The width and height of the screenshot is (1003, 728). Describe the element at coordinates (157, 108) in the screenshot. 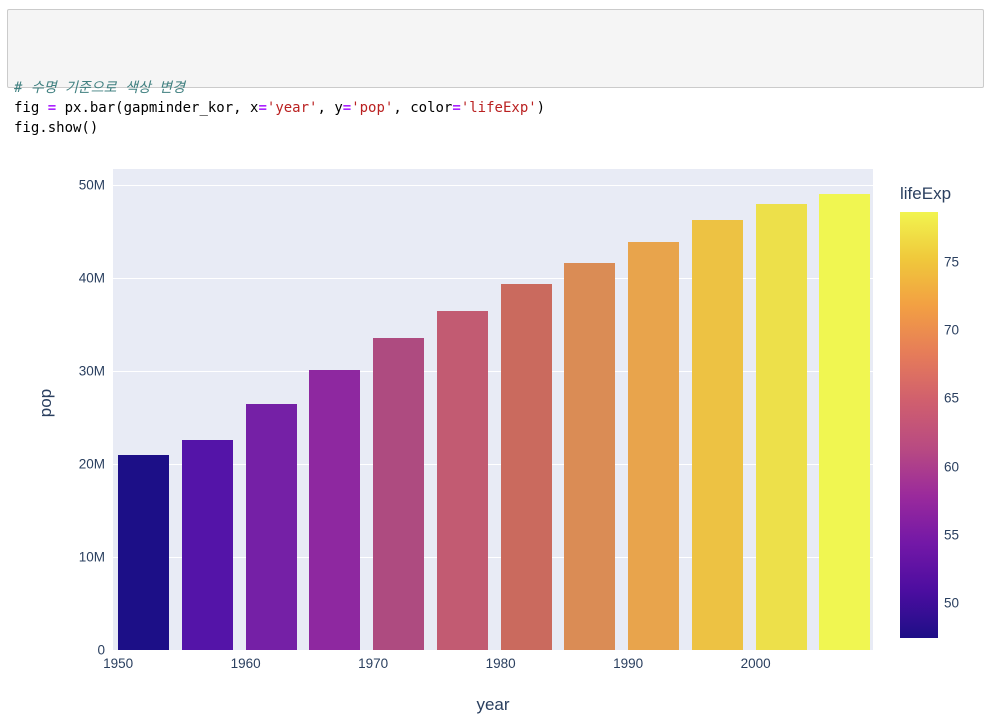

I see `code-token-plain: px.bar(gapminder_kor, x` at that location.